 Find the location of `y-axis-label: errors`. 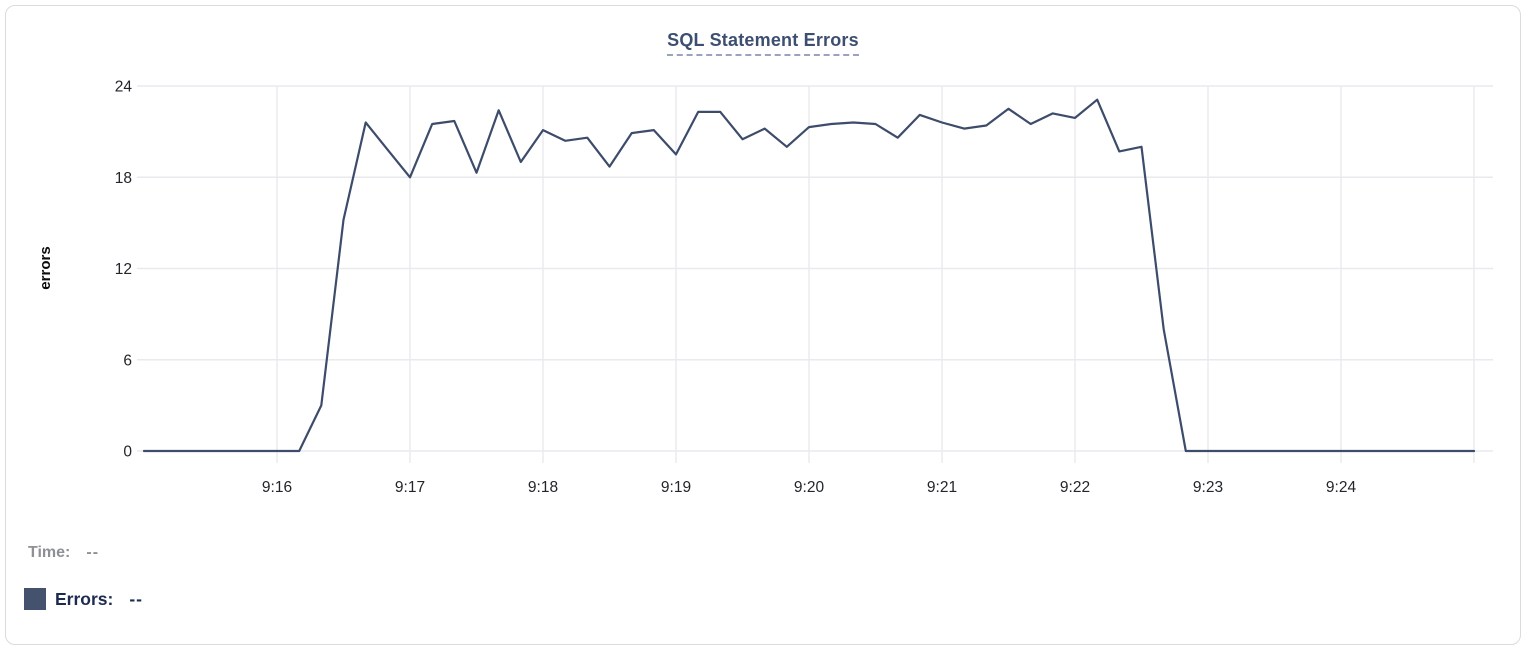

y-axis-label: errors is located at coordinates (45, 267).